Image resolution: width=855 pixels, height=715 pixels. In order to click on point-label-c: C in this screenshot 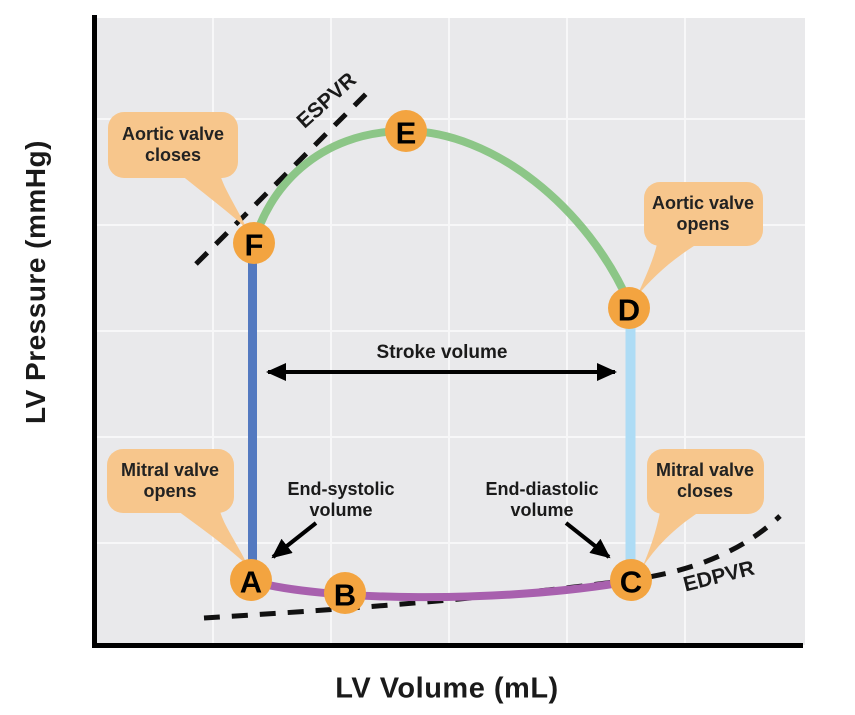, I will do `click(631, 582)`.